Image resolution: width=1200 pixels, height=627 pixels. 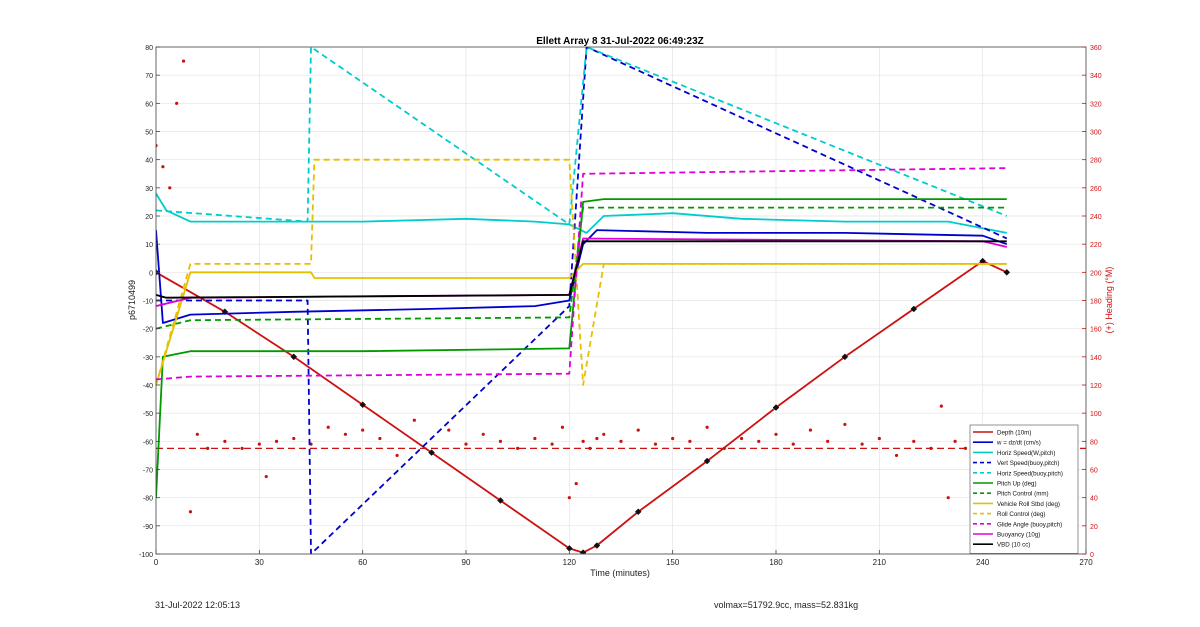 What do you see at coordinates (151, 273) in the screenshot?
I see `y-tick-label-left: 0` at bounding box center [151, 273].